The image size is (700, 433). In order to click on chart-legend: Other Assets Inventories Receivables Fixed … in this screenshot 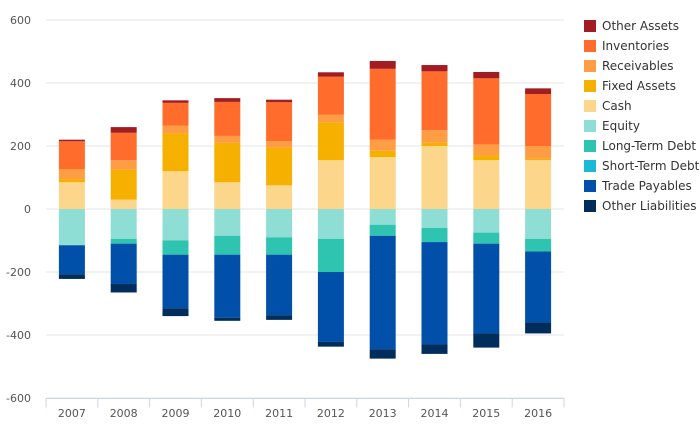, I will do `click(642, 116)`.